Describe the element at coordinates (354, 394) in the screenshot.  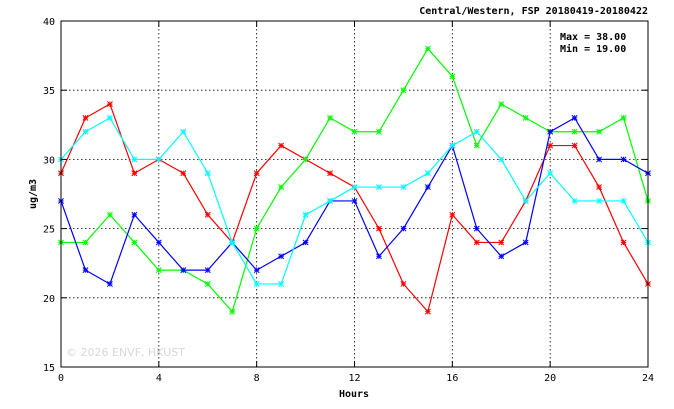
I see `x-axis-label: Hours` at that location.